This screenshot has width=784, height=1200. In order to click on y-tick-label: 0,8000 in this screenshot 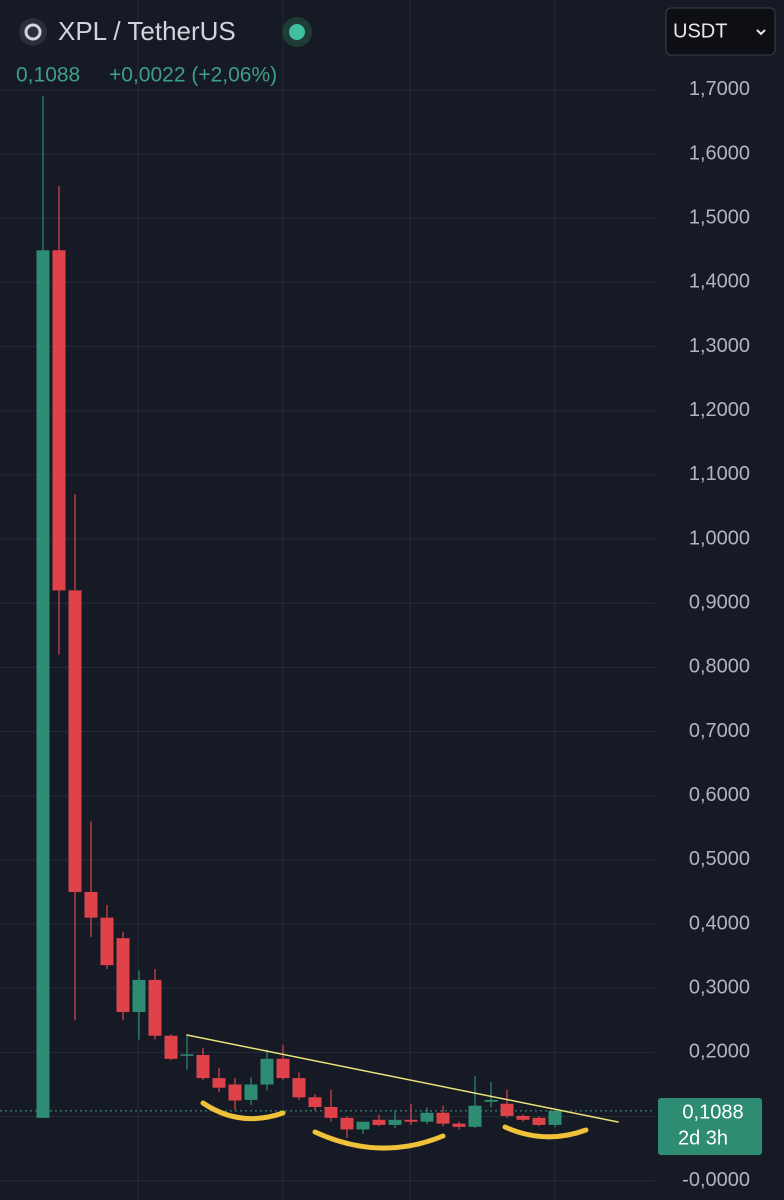, I will do `click(719, 667)`.